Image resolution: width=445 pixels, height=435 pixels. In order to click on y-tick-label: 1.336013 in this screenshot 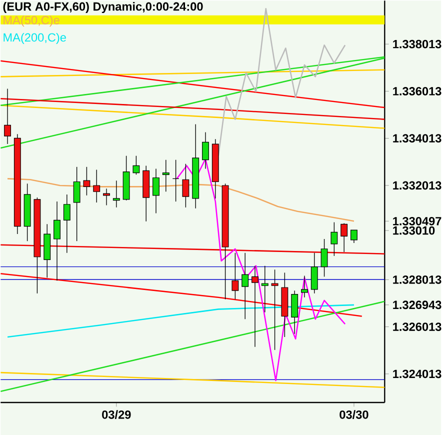, I will do `click(417, 91)`.